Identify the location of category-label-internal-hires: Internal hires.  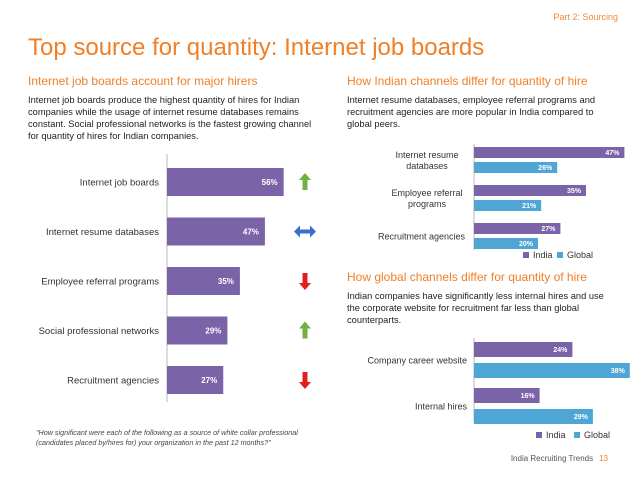
(441, 407).